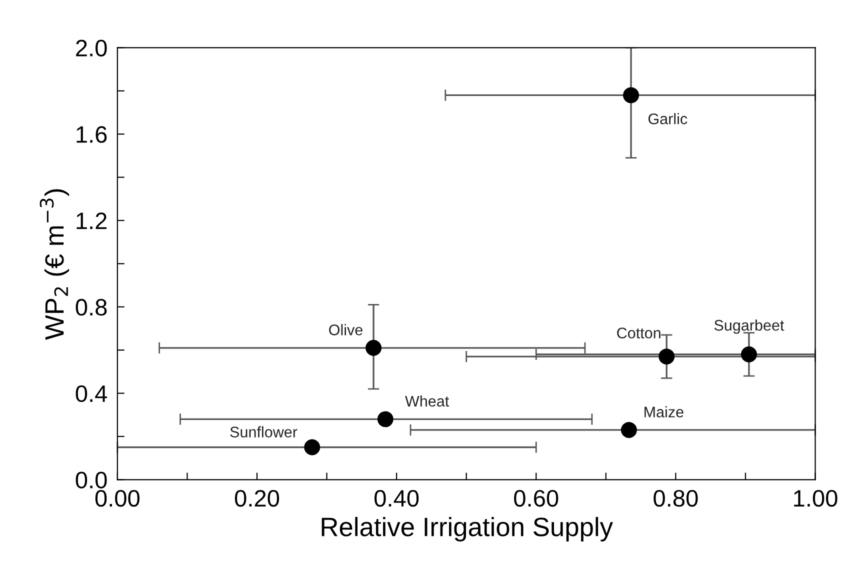 Image resolution: width=851 pixels, height=561 pixels. What do you see at coordinates (91, 480) in the screenshot?
I see `y-tick-label: 0.0` at bounding box center [91, 480].